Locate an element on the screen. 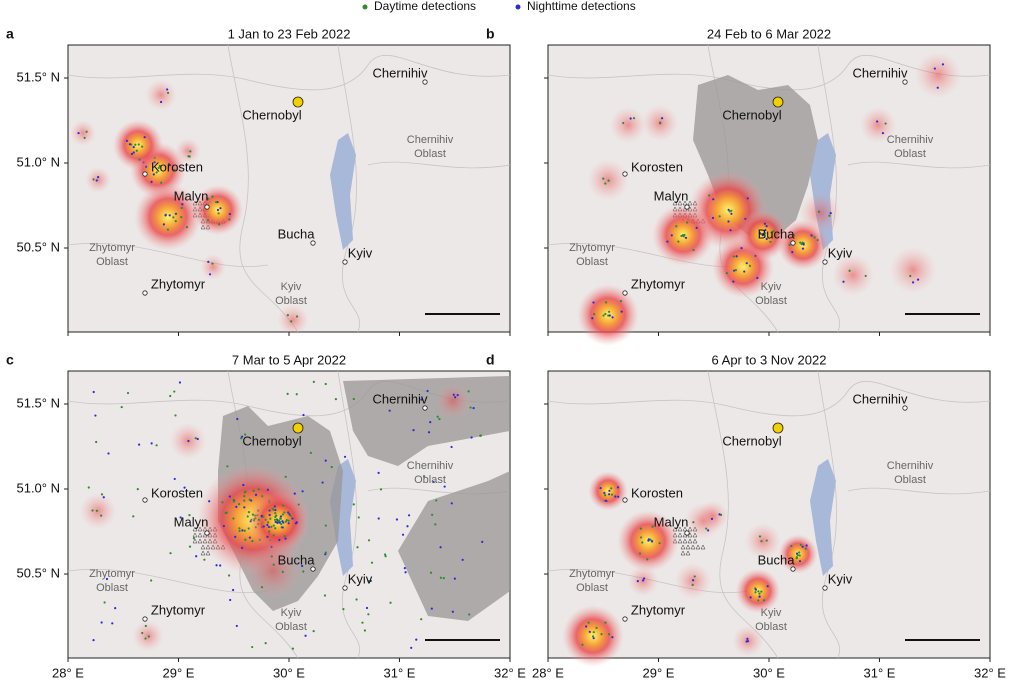 This screenshot has height=680, width=1024. place-label: Chernihiv is located at coordinates (400, 72).